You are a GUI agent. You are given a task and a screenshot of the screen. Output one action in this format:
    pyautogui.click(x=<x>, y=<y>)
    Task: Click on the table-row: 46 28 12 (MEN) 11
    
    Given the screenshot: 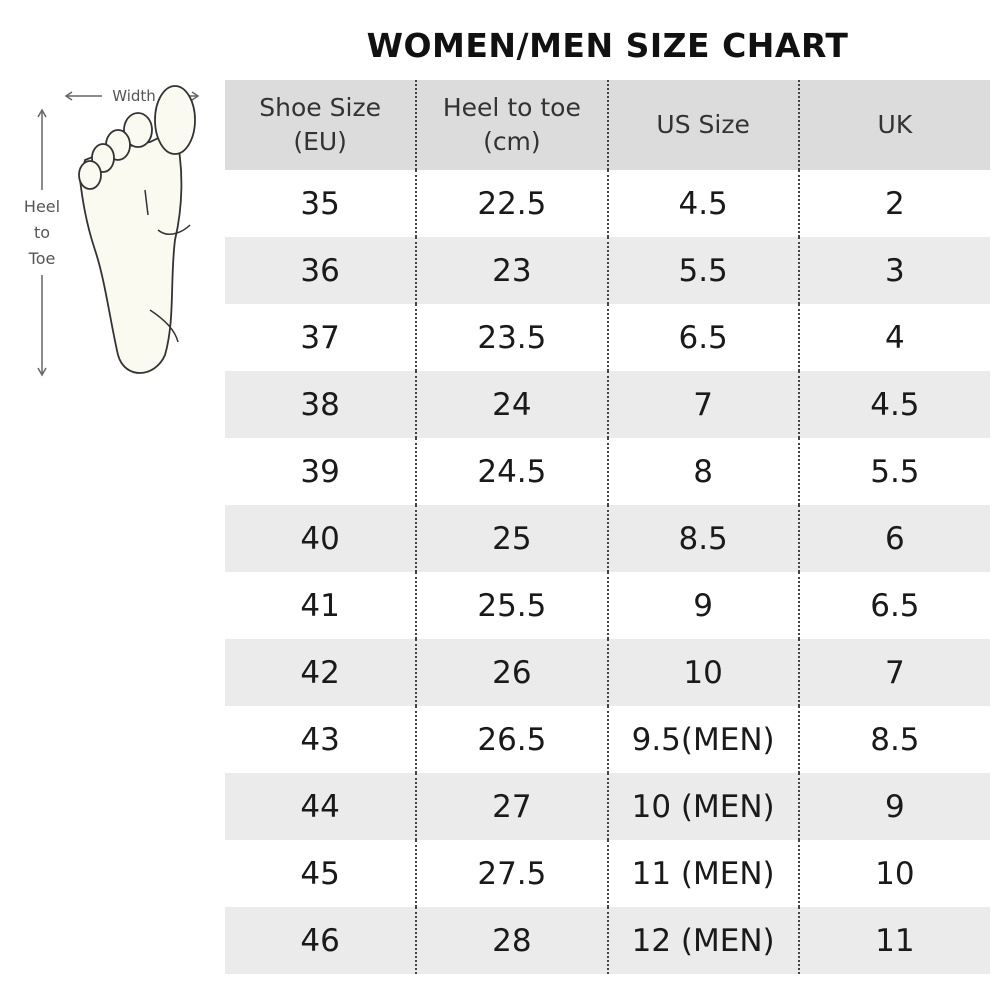 What is the action you would take?
    pyautogui.click(x=607, y=940)
    